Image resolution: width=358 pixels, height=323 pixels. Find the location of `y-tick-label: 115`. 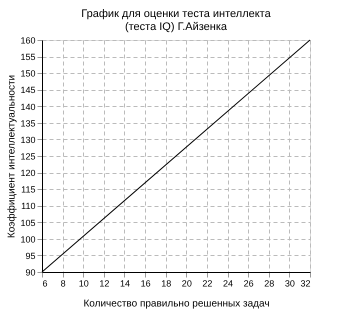

y-tick-label: 115 is located at coordinates (28, 189).